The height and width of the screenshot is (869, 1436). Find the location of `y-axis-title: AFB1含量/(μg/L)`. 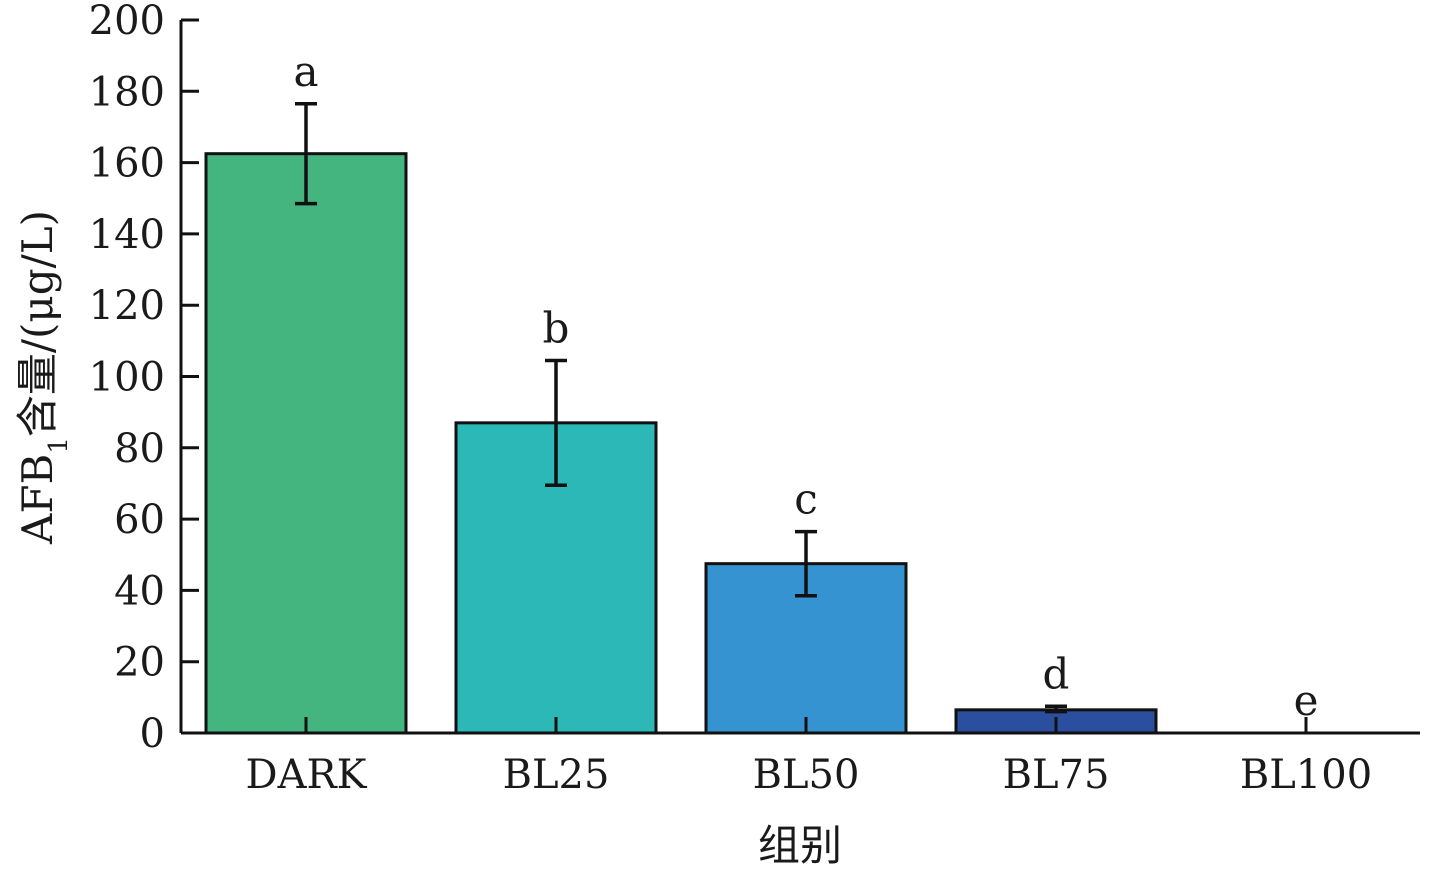

y-axis-title: AFB1含量/(μg/L) is located at coordinates (43, 377).